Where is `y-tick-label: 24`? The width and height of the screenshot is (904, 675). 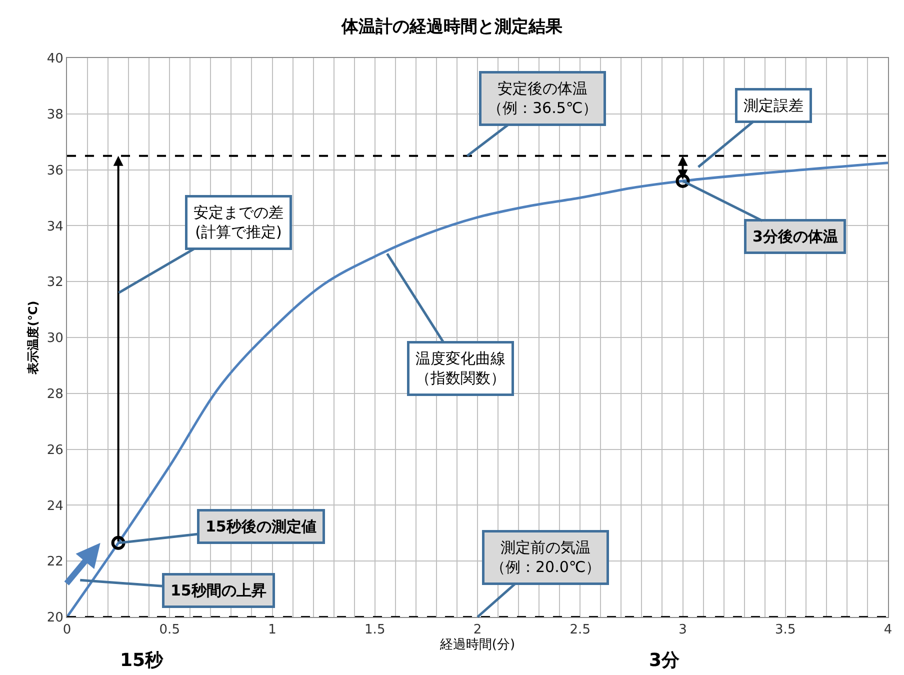 y-tick-label: 24 is located at coordinates (55, 506).